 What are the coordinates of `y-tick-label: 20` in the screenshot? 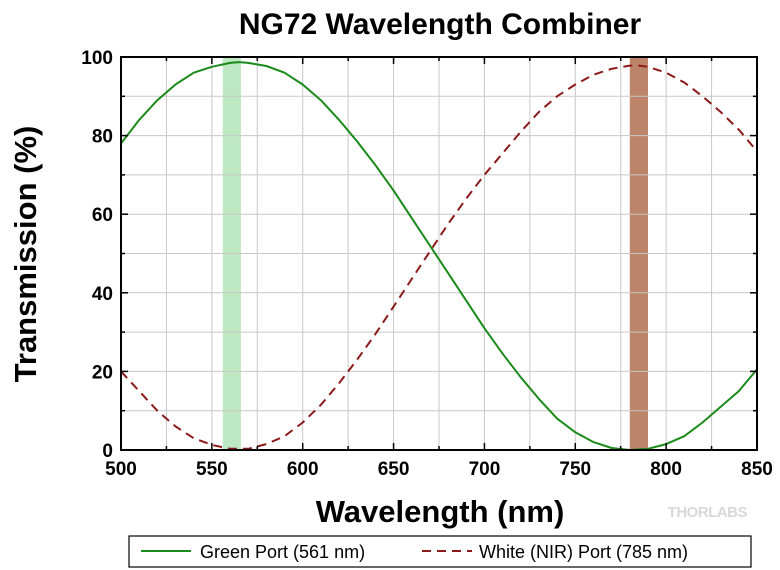 It's located at (102, 372).